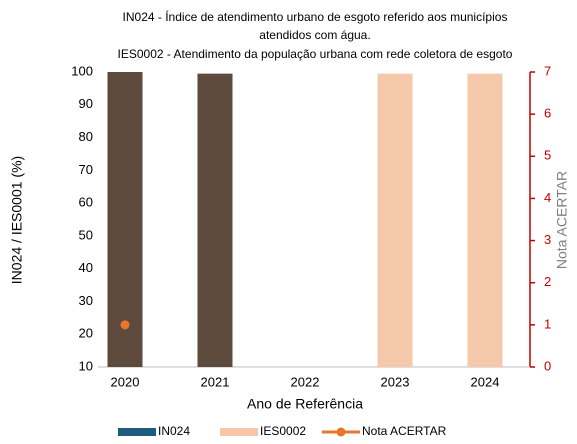 The image size is (577, 444). I want to click on x-axis-label: Ano de Referência, so click(305, 404).